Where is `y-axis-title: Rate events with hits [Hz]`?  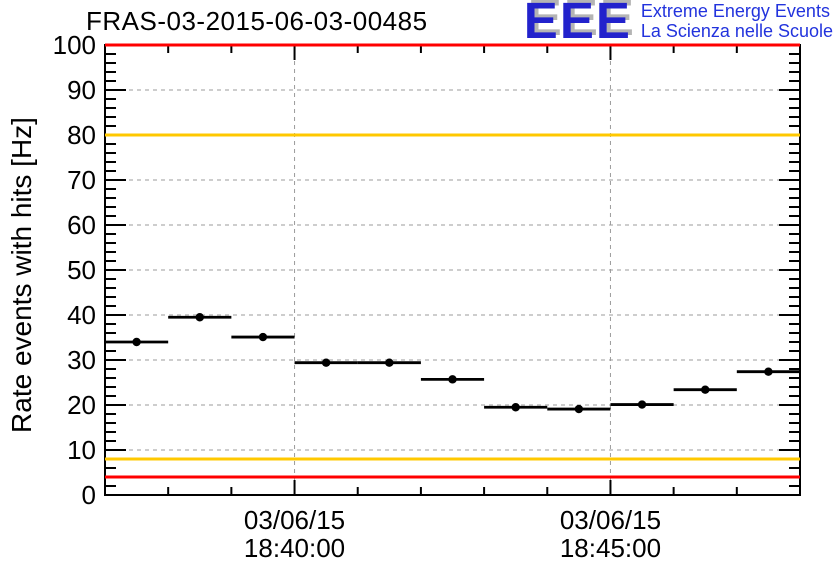 y-axis-title: Rate events with hits [Hz] is located at coordinates (21, 275).